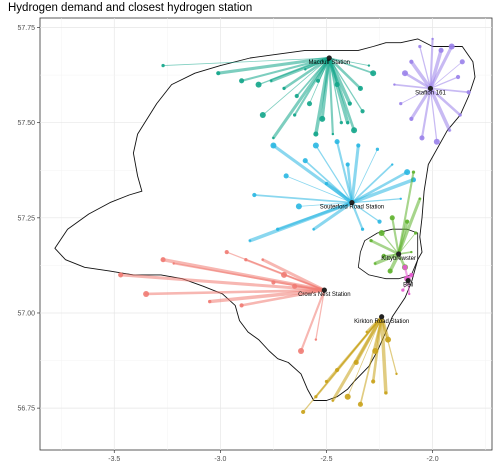  What do you see at coordinates (433, 459) in the screenshot?
I see `x-tick-label: -2.0` at bounding box center [433, 459].